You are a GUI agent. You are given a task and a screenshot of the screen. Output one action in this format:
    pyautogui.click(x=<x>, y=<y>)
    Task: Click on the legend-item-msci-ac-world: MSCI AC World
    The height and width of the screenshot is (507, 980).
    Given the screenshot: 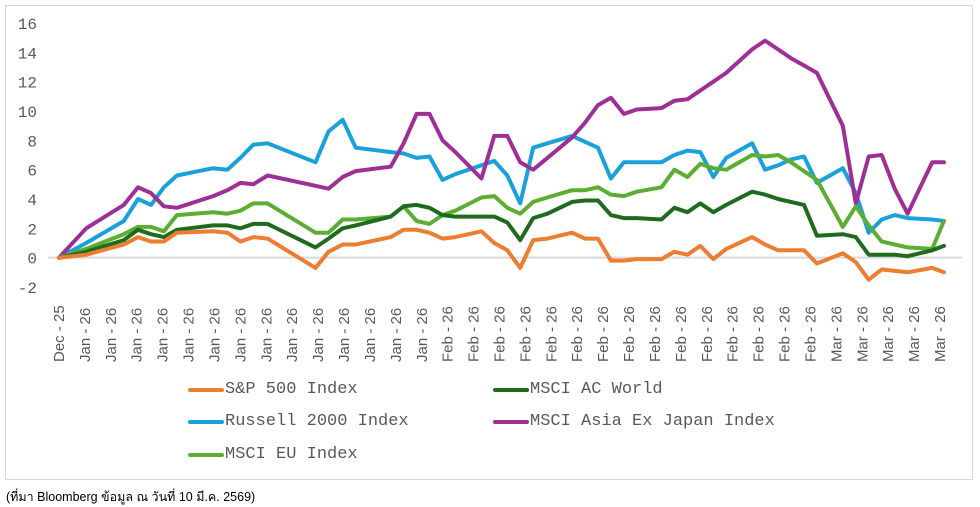 What is the action you would take?
    pyautogui.click(x=578, y=389)
    